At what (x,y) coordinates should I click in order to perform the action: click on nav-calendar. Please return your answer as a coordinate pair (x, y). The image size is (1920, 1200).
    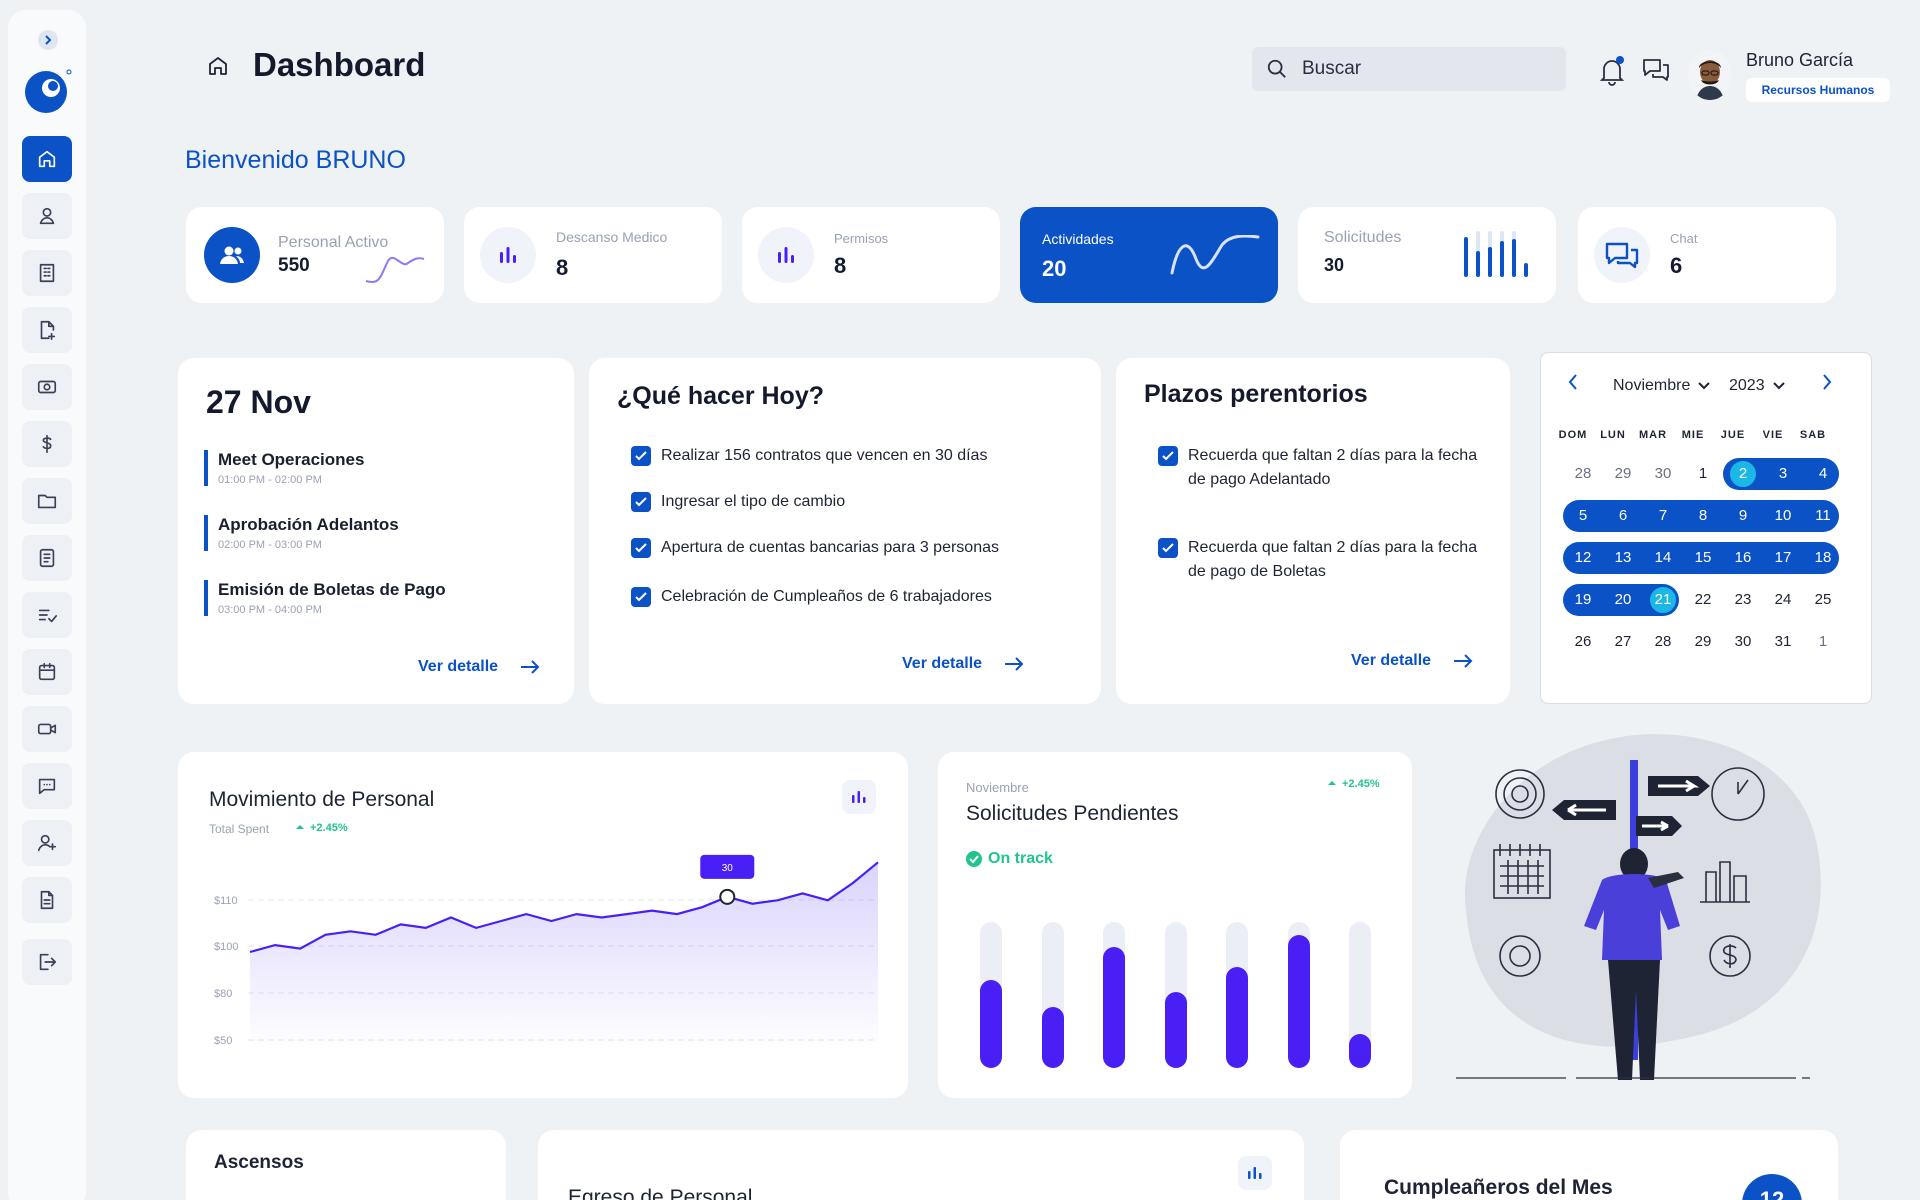
    Looking at the image, I should click on (47, 672).